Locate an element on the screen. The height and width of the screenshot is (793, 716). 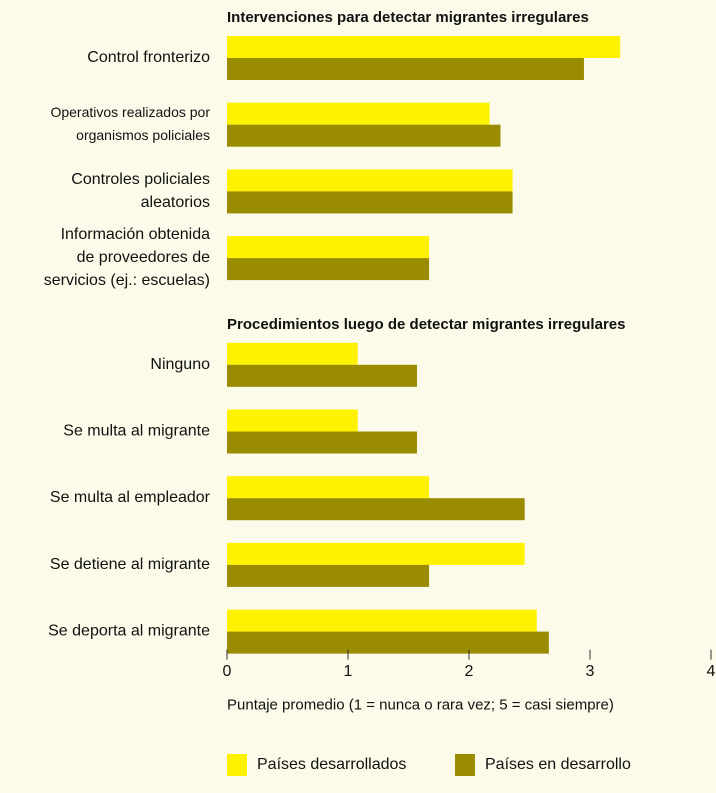
category-label: Se detiene al migrante is located at coordinates (130, 564).